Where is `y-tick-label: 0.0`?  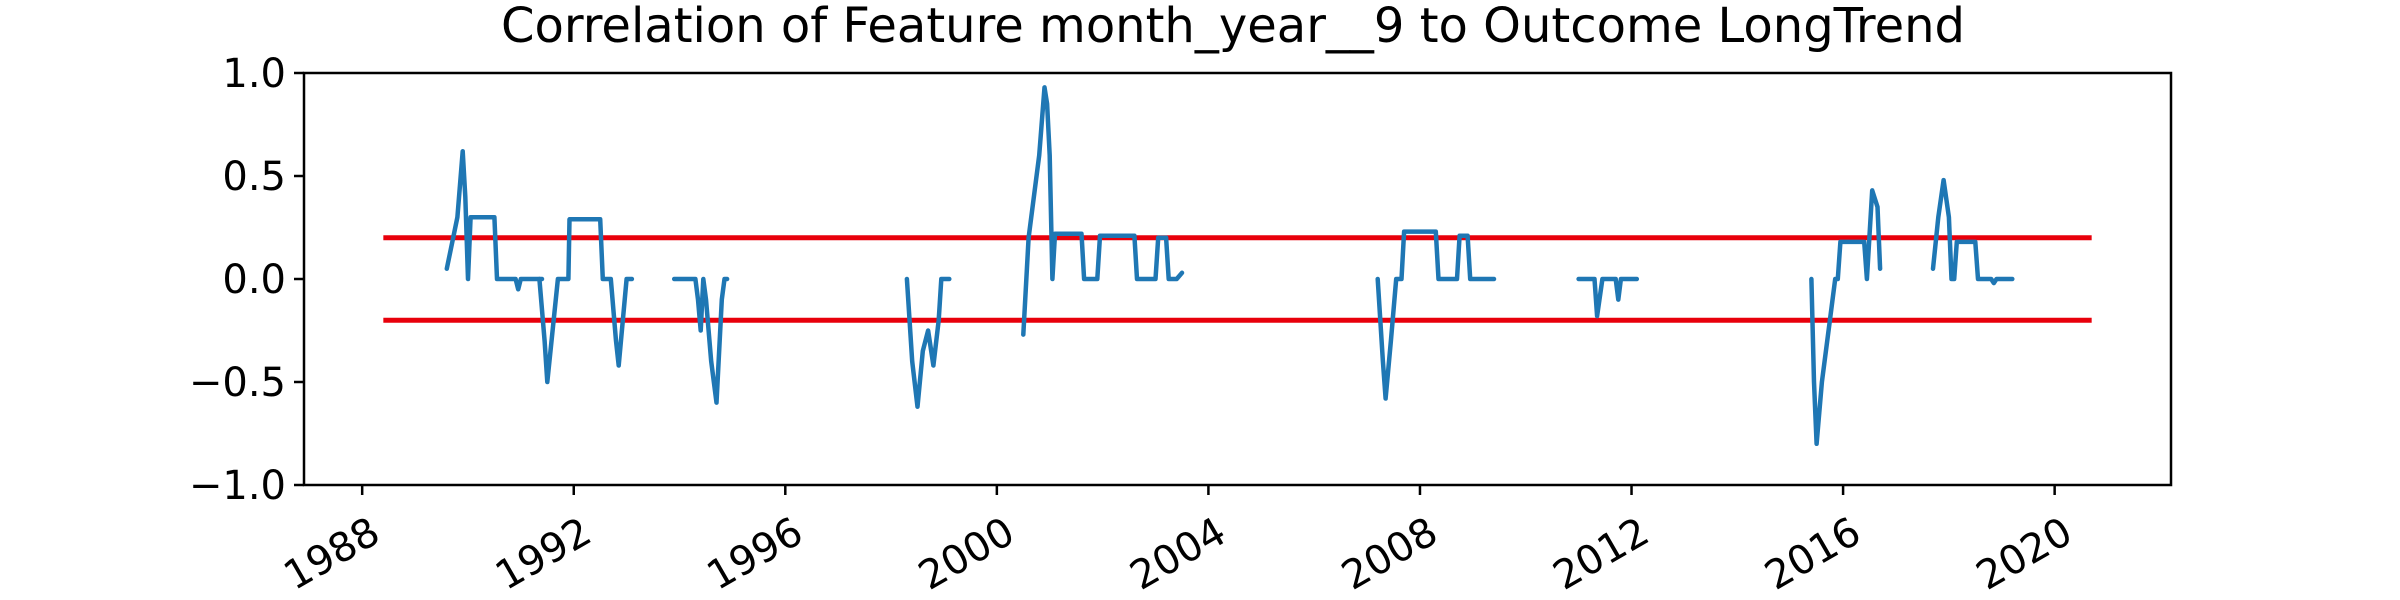 y-tick-label: 0.0 is located at coordinates (254, 280).